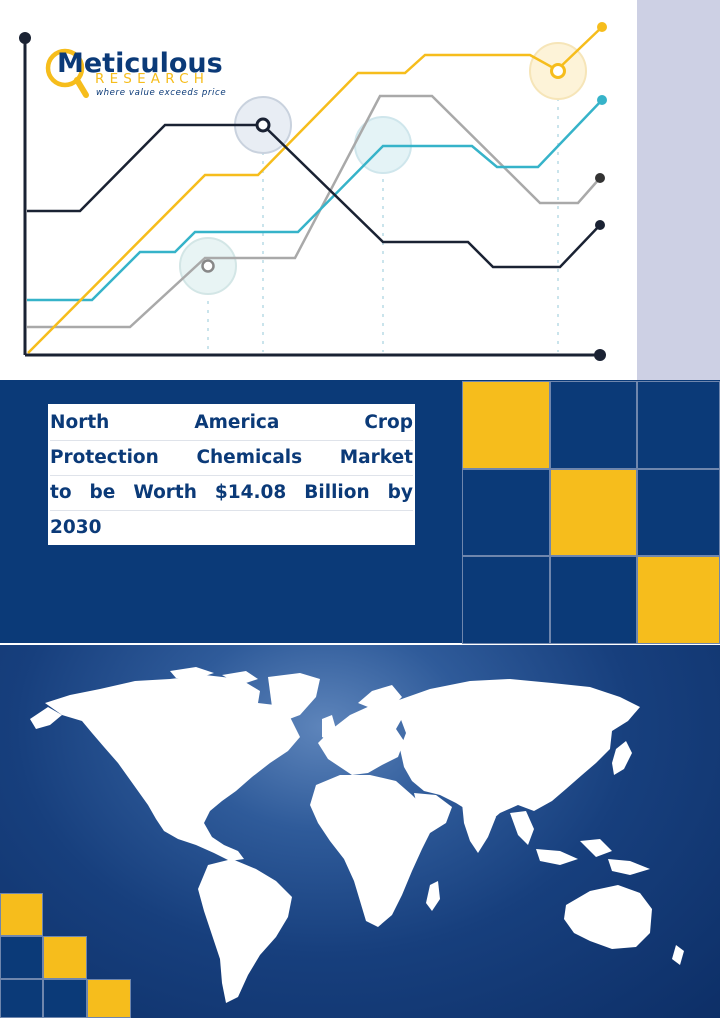 The width and height of the screenshot is (720, 1018). I want to click on headline-word: Crop, so click(388, 422).